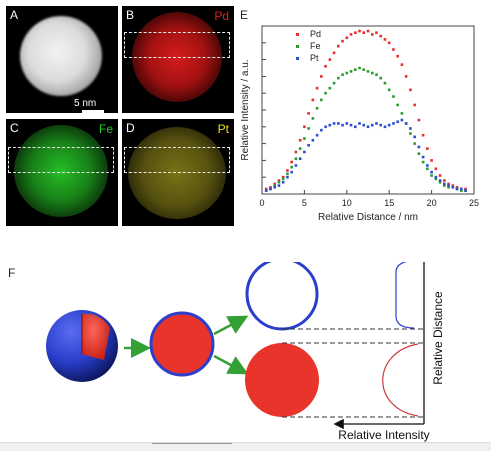 The image size is (491, 451). I want to click on shell-intensity-profile, so click(405, 295).